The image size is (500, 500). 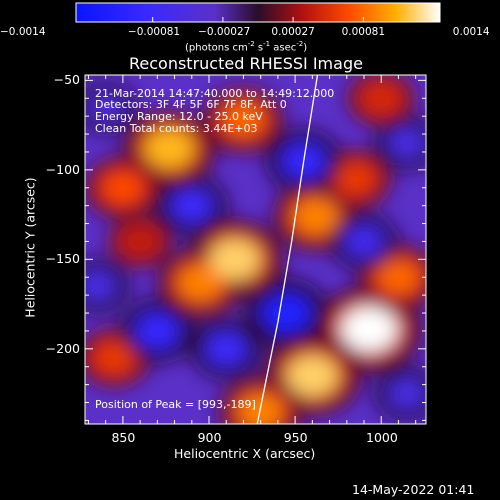 What do you see at coordinates (471, 32) in the screenshot?
I see `colorbar-tick-label: 0.0014` at bounding box center [471, 32].